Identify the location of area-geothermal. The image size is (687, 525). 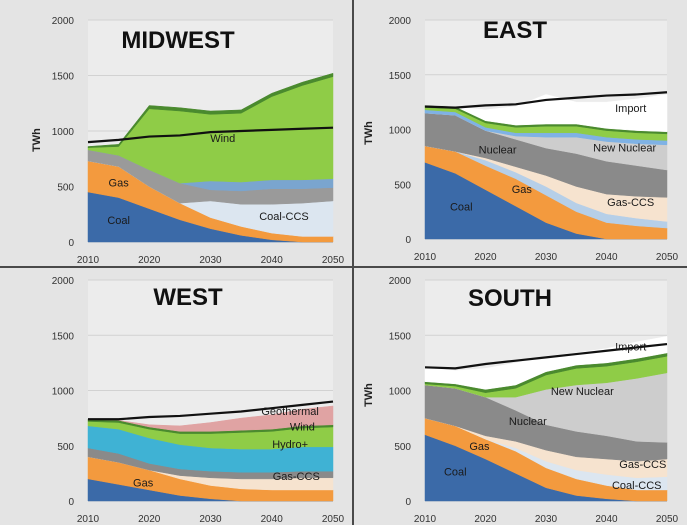
(210, 418).